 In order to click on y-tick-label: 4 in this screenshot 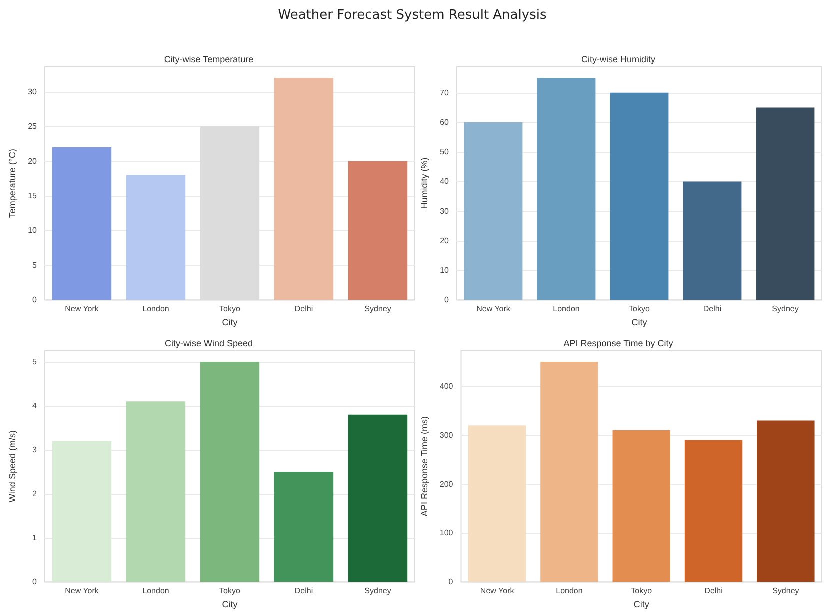, I will do `click(35, 406)`.